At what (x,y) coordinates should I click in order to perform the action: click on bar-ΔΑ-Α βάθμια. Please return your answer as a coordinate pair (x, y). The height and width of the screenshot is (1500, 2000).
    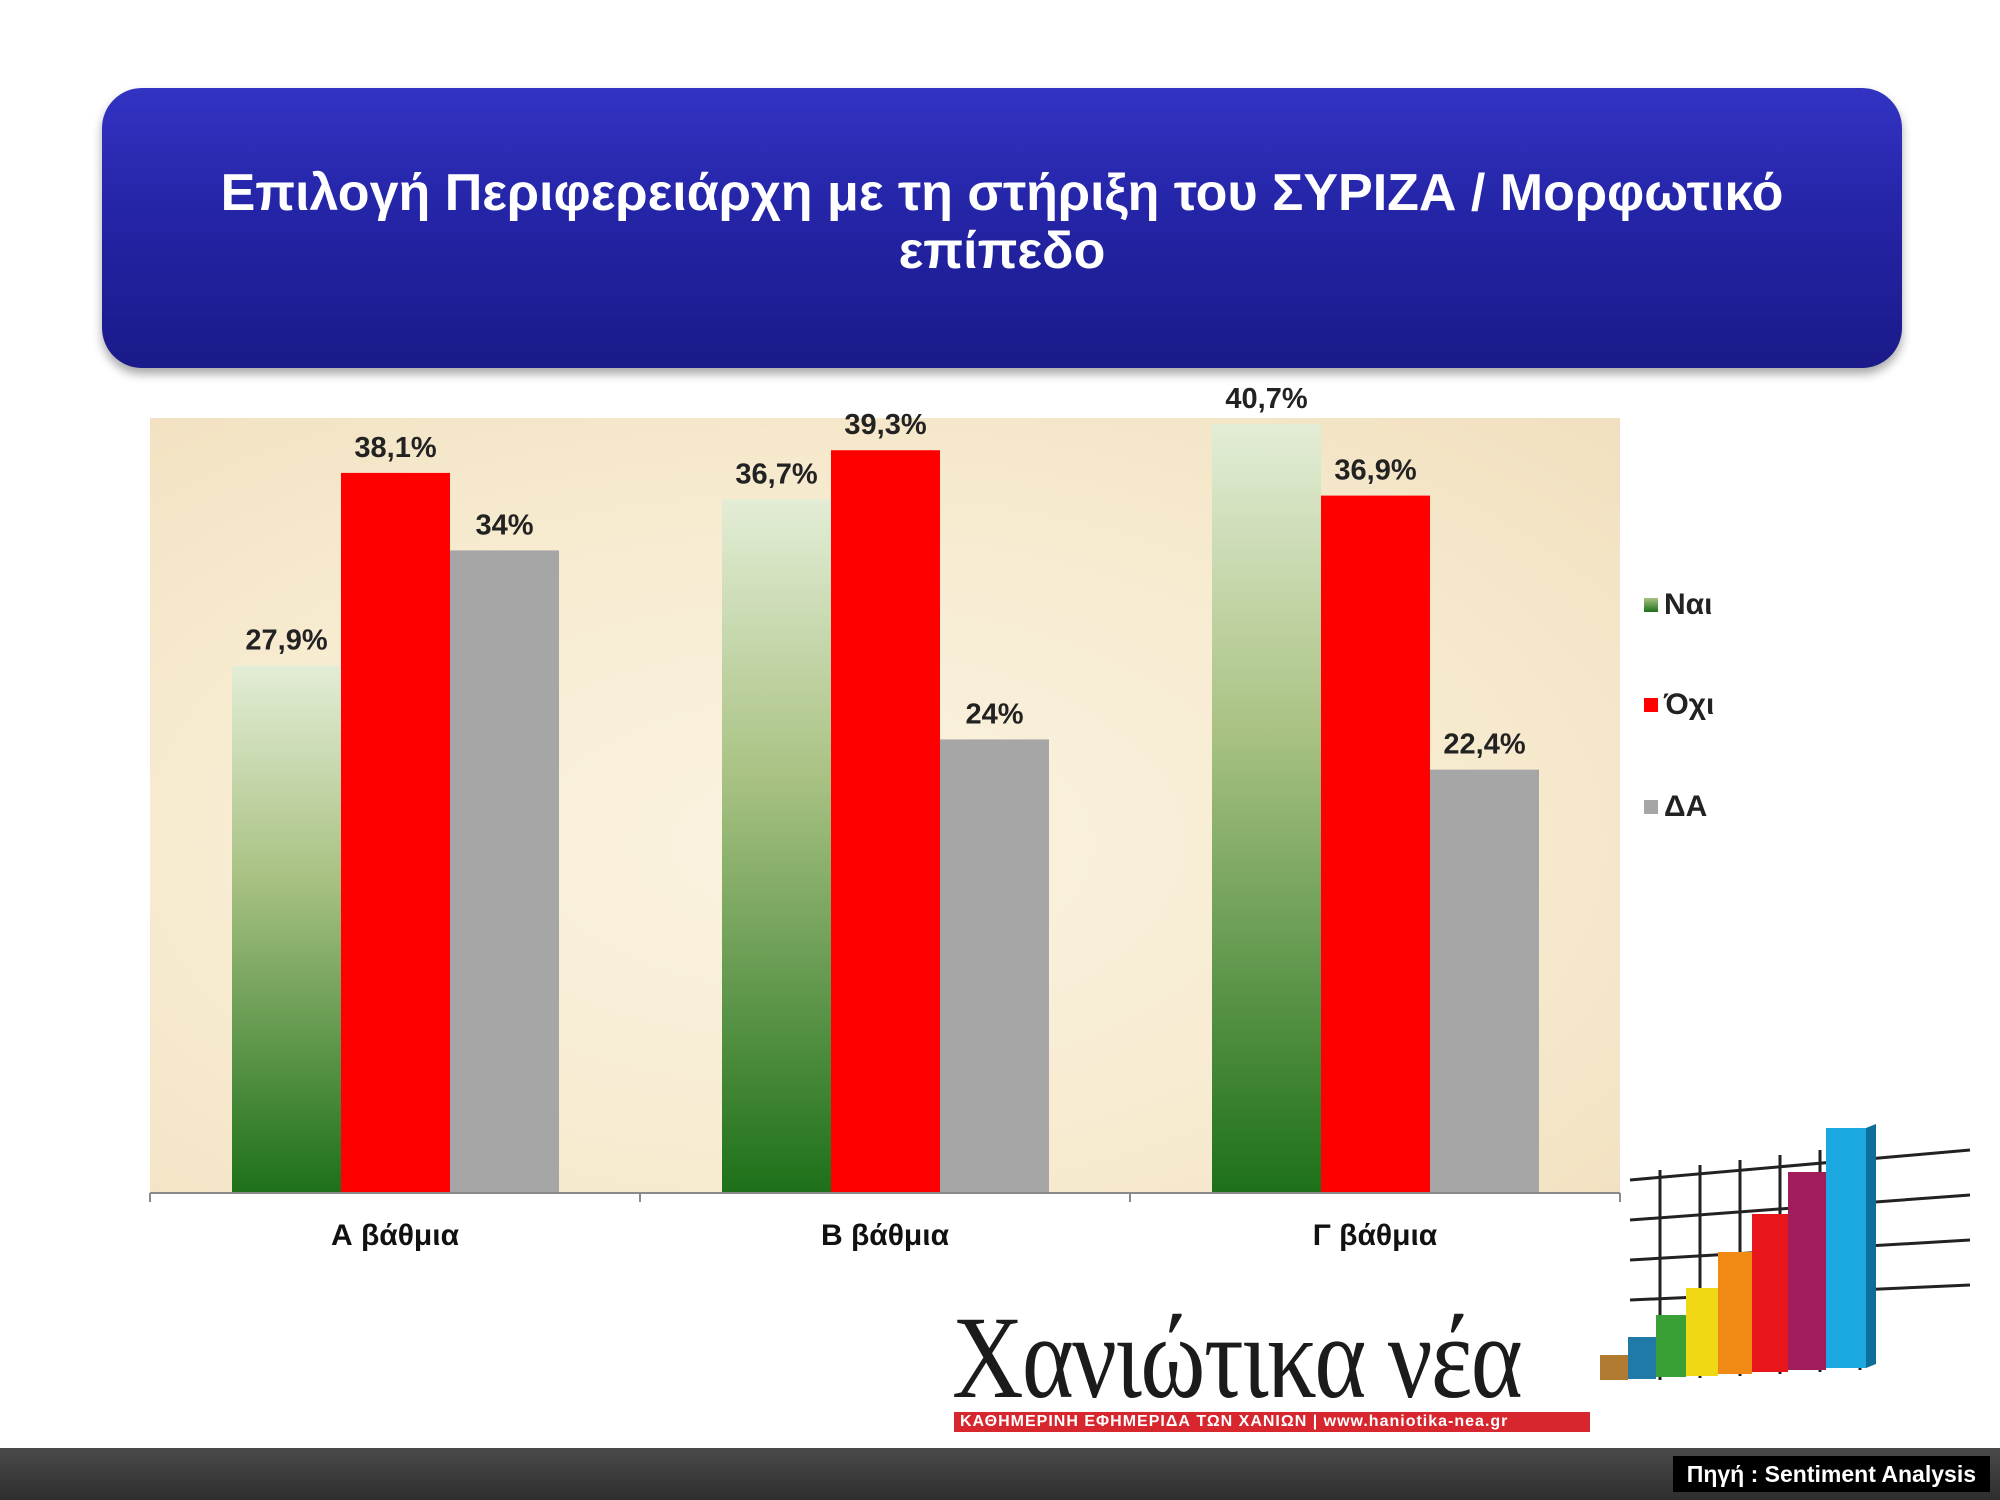
    Looking at the image, I should click on (504, 871).